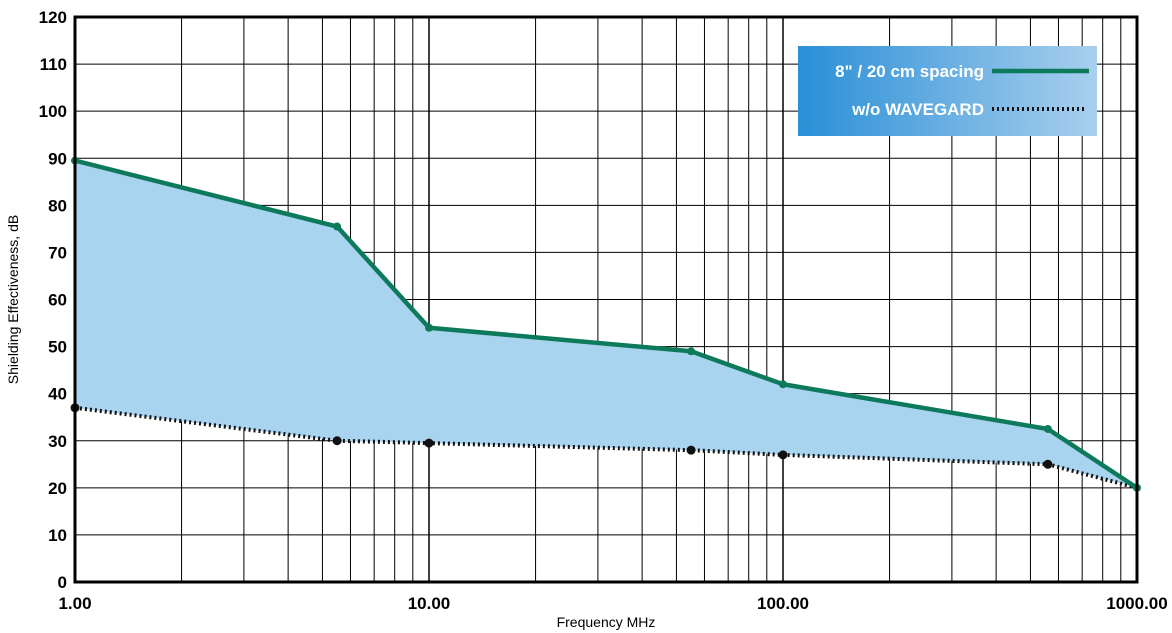 Image resolution: width=1172 pixels, height=633 pixels. What do you see at coordinates (57, 394) in the screenshot?
I see `y-tick-label: 40` at bounding box center [57, 394].